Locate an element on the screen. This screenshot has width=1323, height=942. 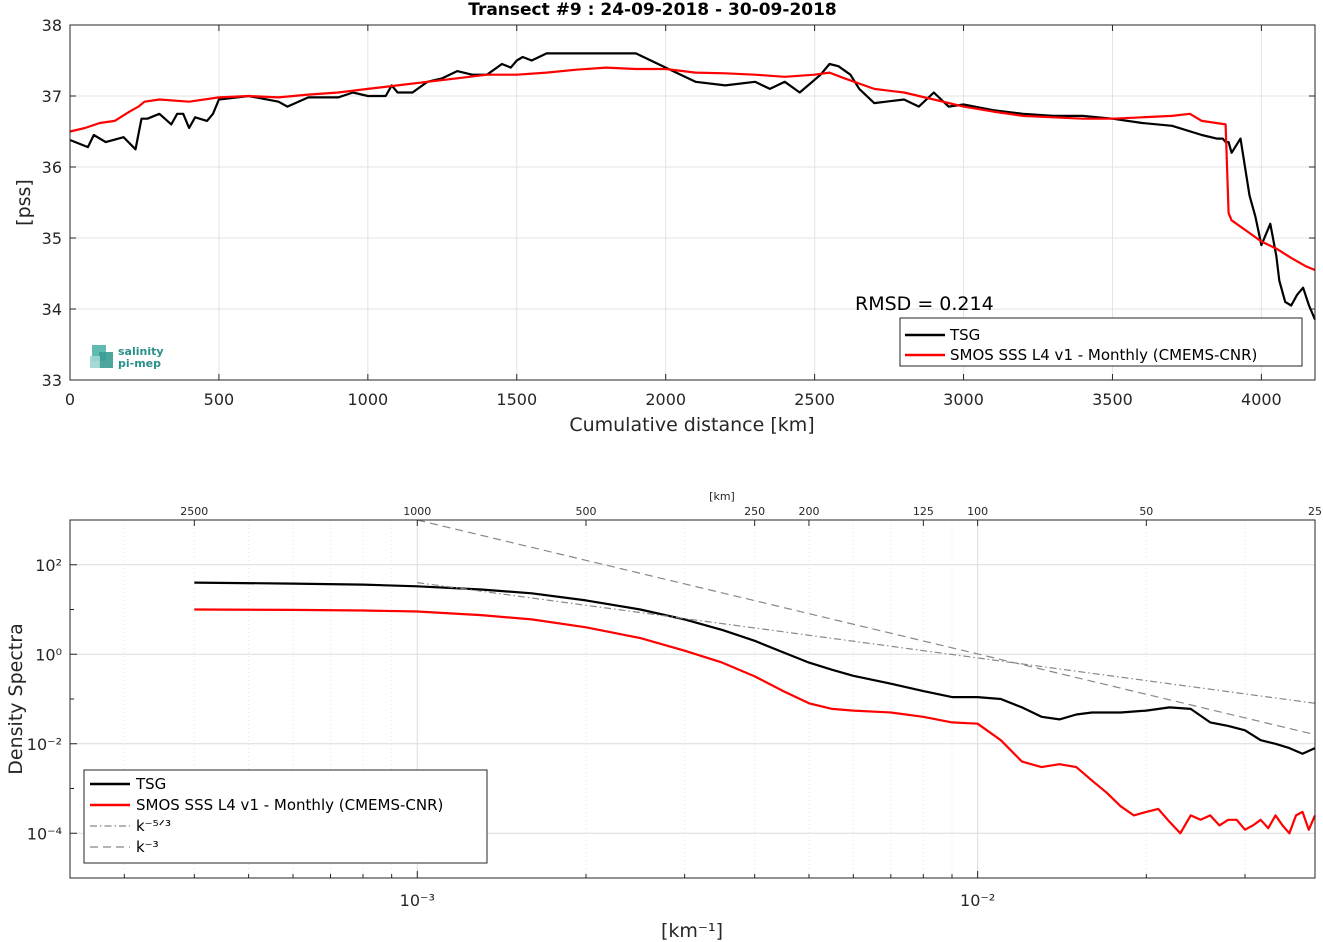
y-tick-label: 10² is located at coordinates (48, 565).